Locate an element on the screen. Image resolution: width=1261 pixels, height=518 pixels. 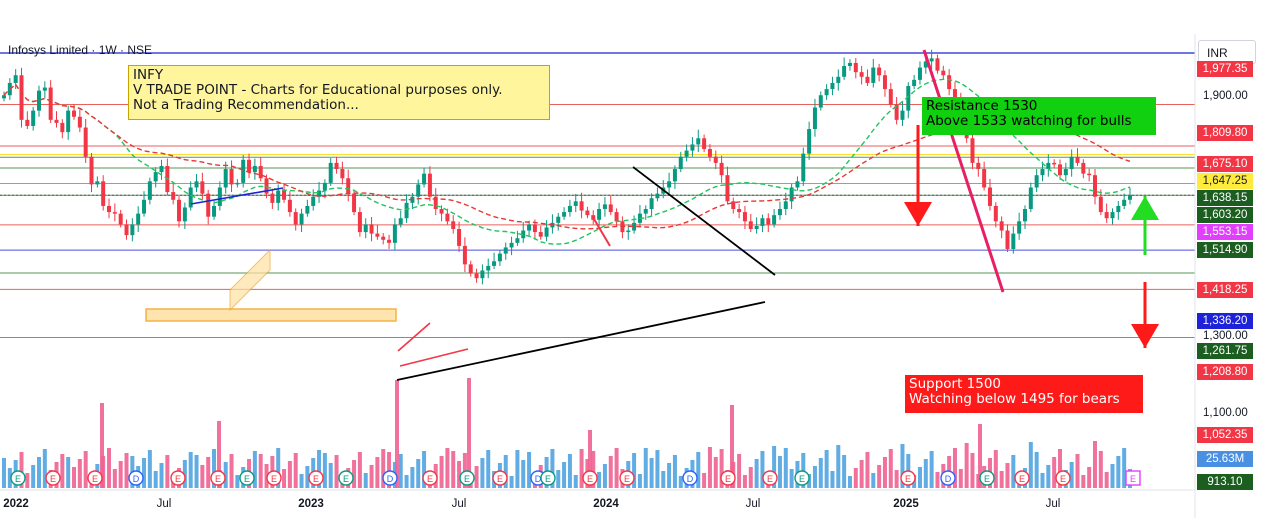
currency-selector: INR is located at coordinates (1227, 52).